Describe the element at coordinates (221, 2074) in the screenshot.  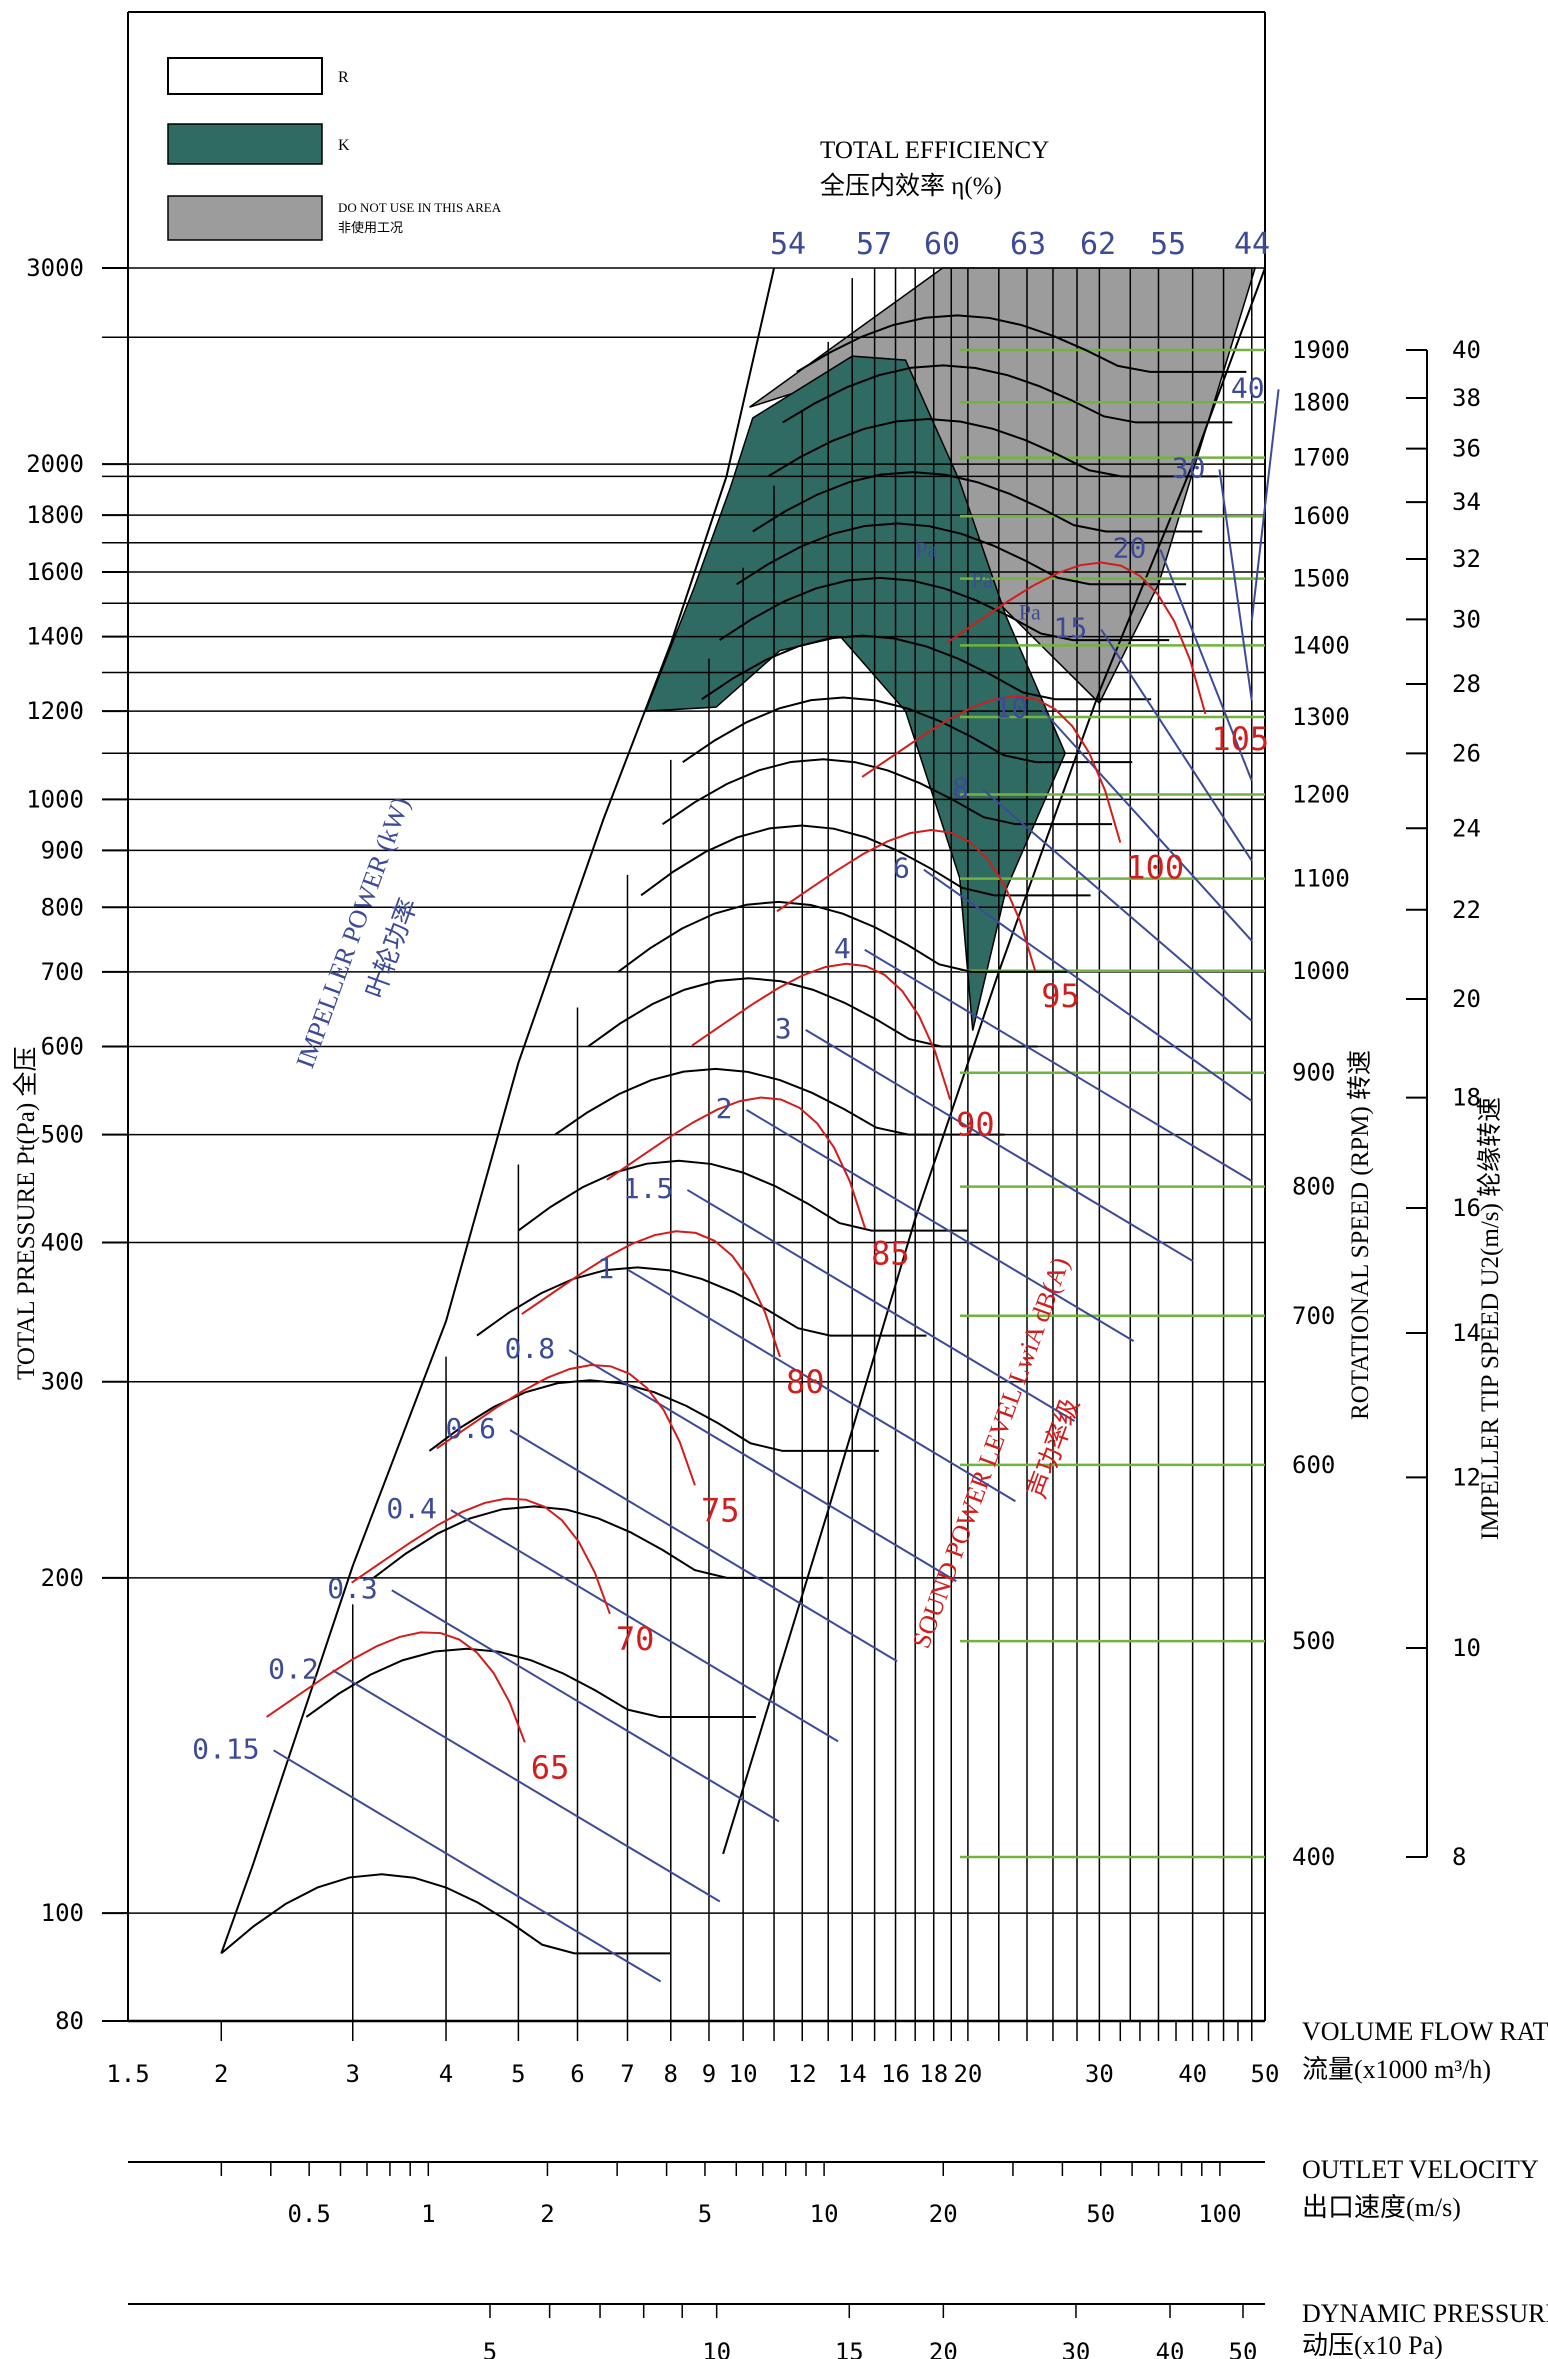
I see `x-tick-label: 2` at that location.